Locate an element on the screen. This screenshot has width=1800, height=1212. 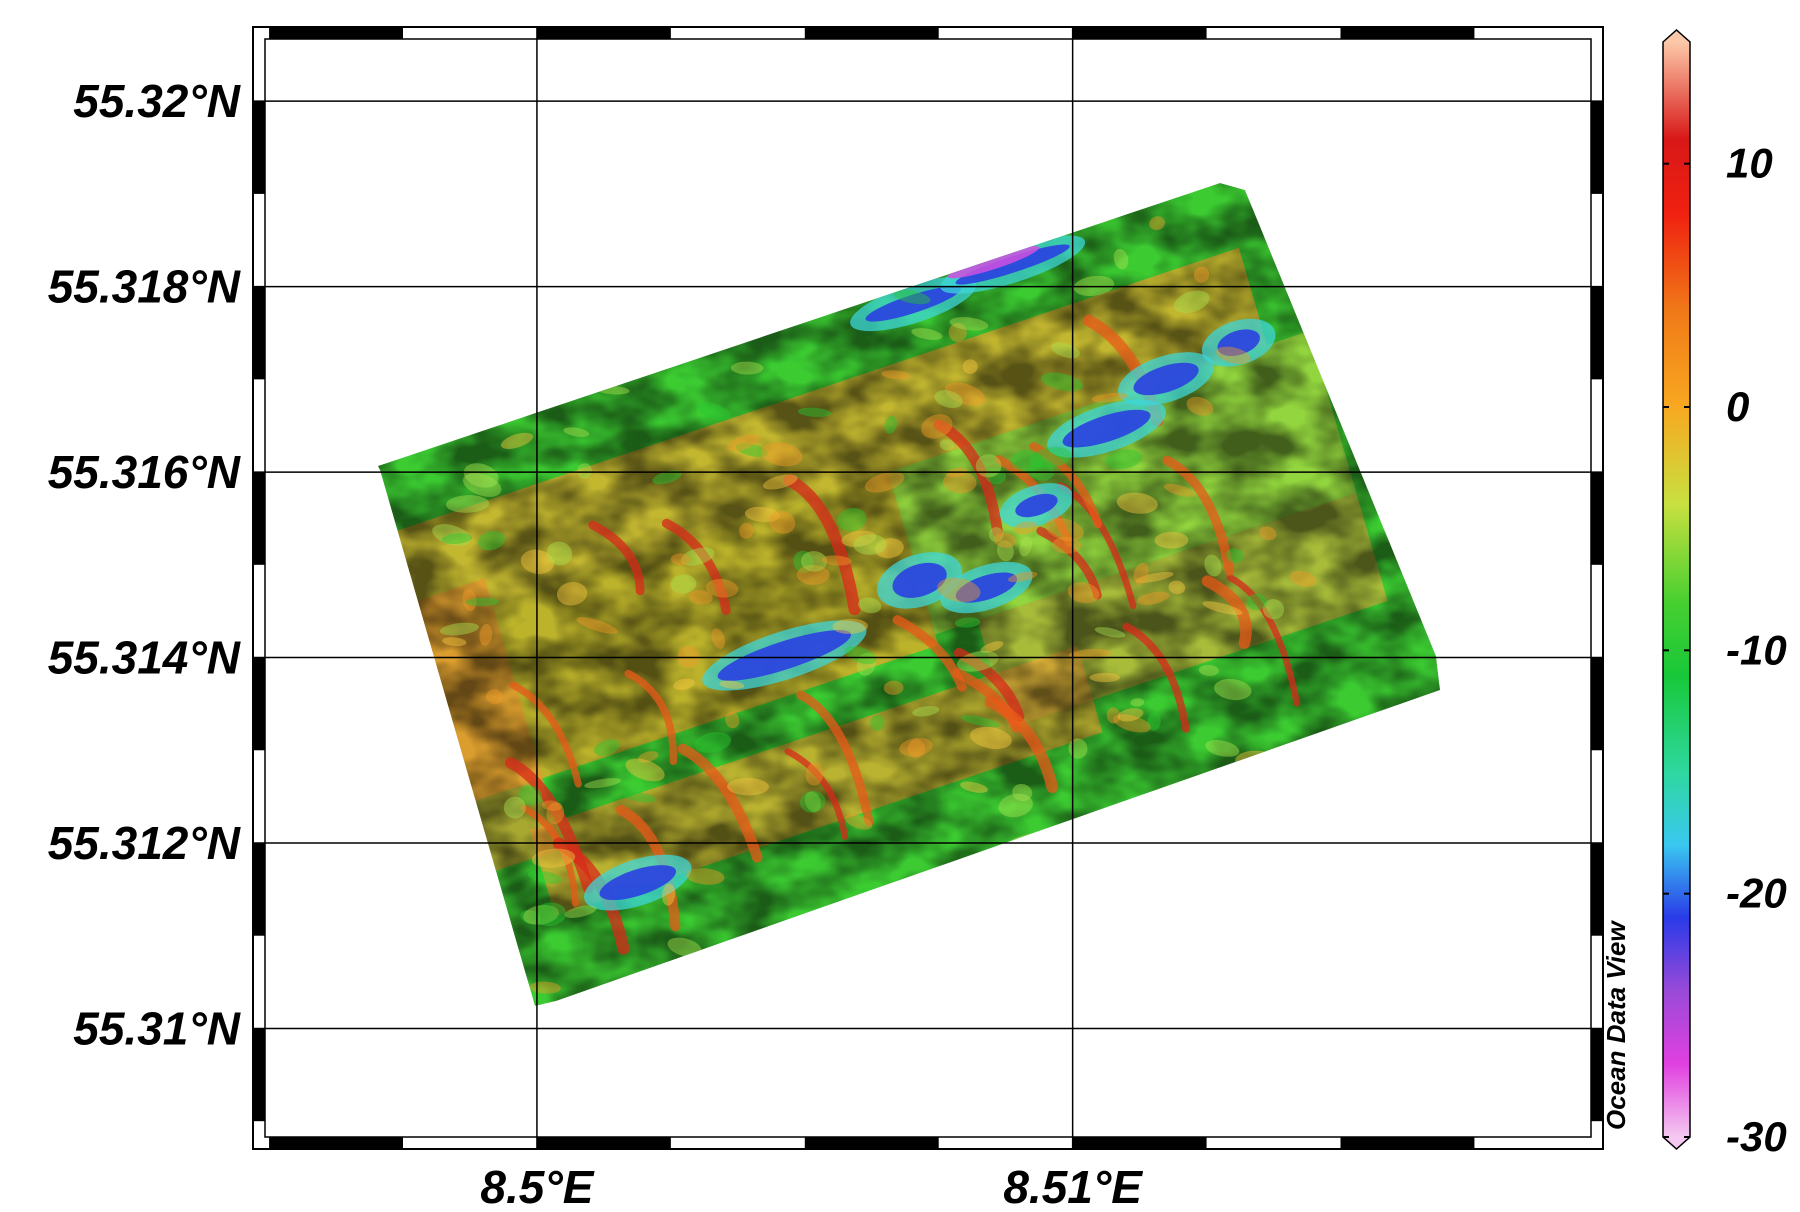
colorbar-tick-label: -20 is located at coordinates (1756, 893).